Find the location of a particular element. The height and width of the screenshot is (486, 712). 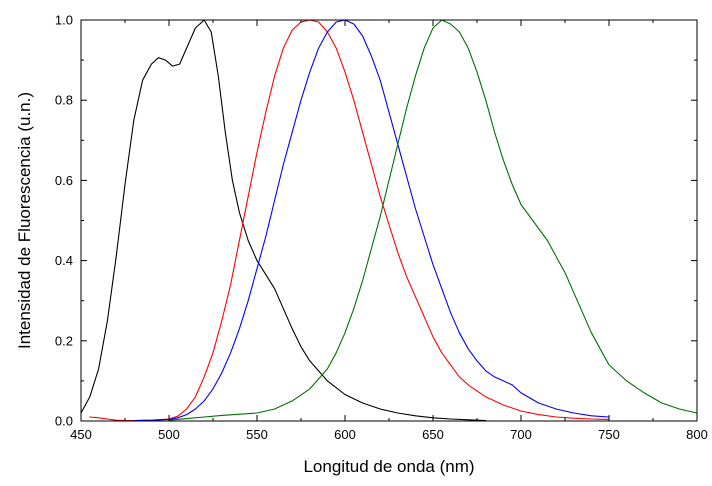

y-tick-label: 0.8 is located at coordinates (64, 100).